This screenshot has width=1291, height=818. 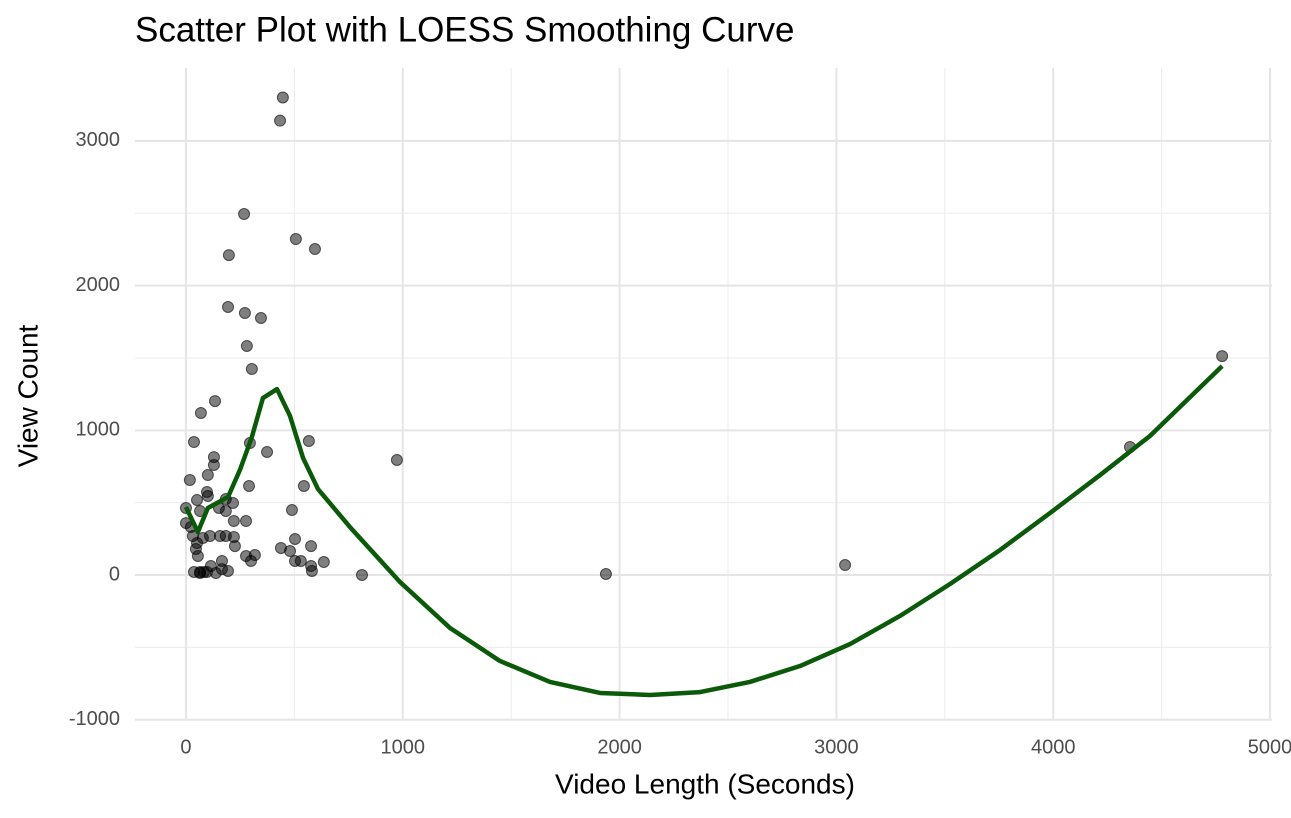 I want to click on x-tick-label: 2000, so click(x=619, y=747).